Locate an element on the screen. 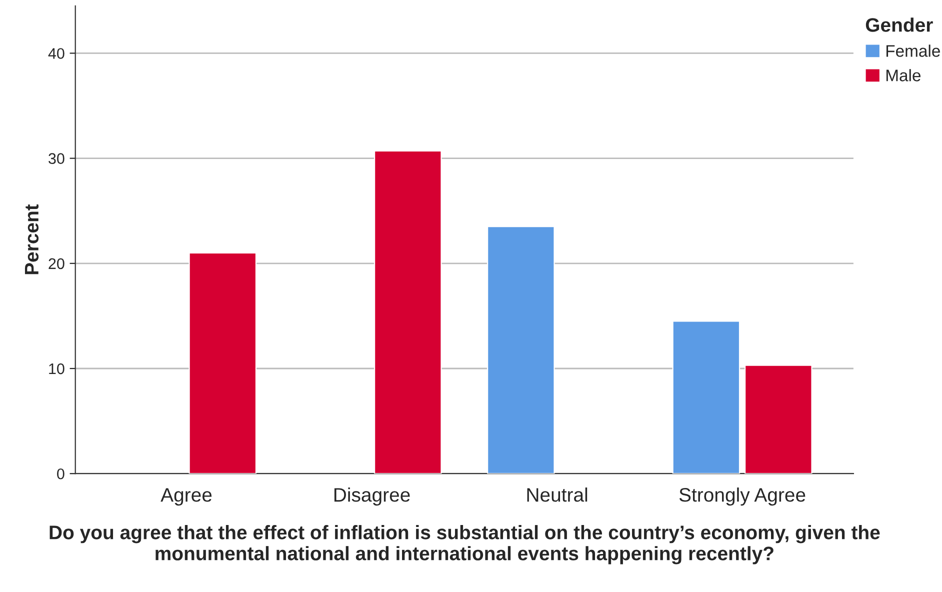 This screenshot has width=942, height=592. y-tick-label: 0 is located at coordinates (60, 474).